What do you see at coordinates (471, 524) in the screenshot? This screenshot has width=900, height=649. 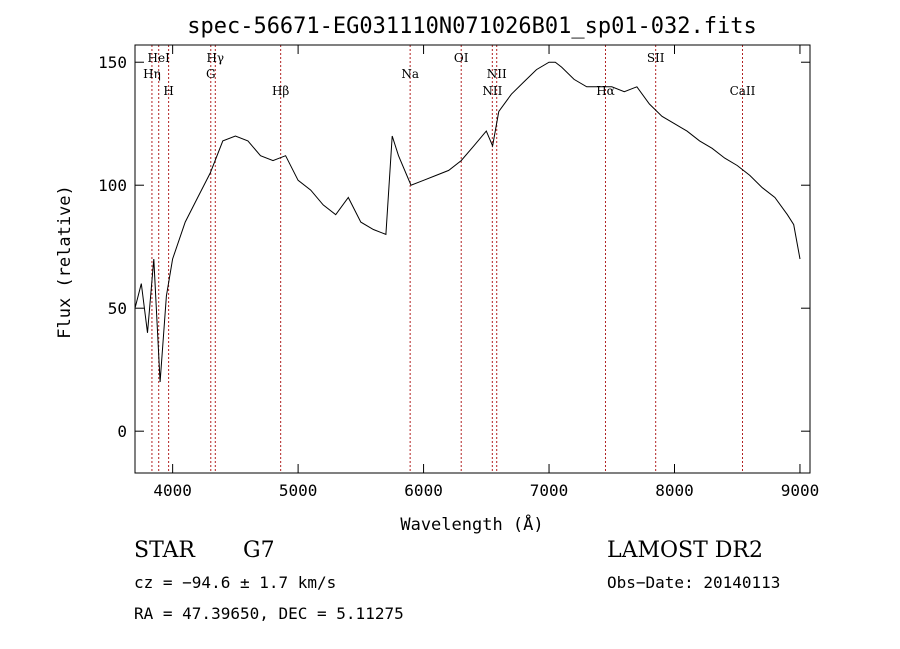 I see `x-axis-label: Wavelength (Å)` at bounding box center [471, 524].